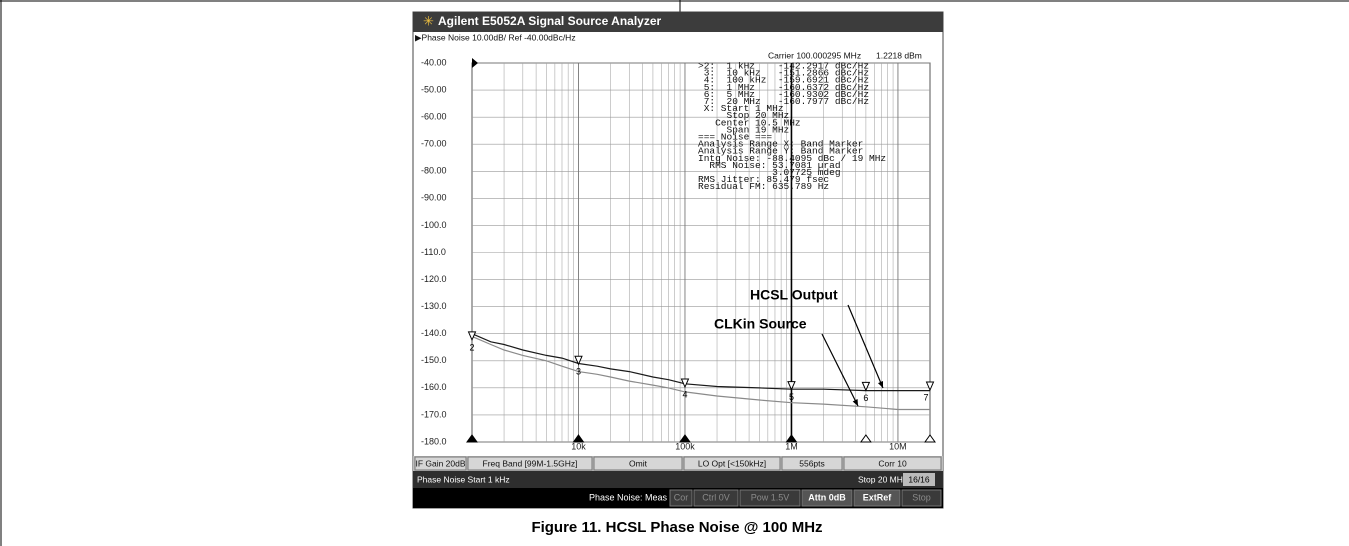 The image size is (1349, 546). What do you see at coordinates (434, 225) in the screenshot?
I see `y-tick-label: -100.0` at bounding box center [434, 225].